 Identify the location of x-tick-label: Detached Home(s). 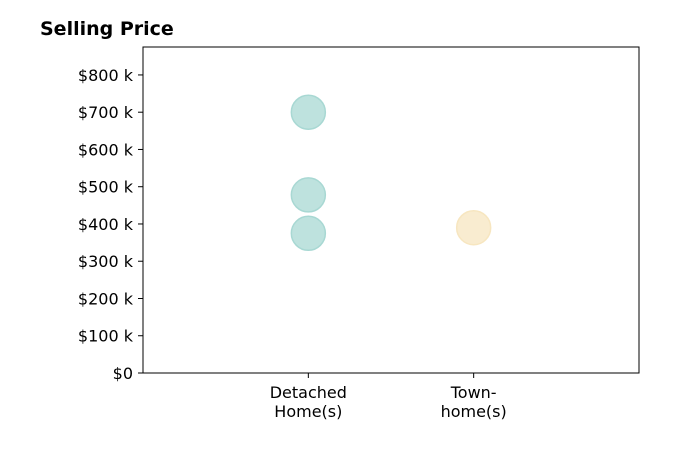
(308, 402).